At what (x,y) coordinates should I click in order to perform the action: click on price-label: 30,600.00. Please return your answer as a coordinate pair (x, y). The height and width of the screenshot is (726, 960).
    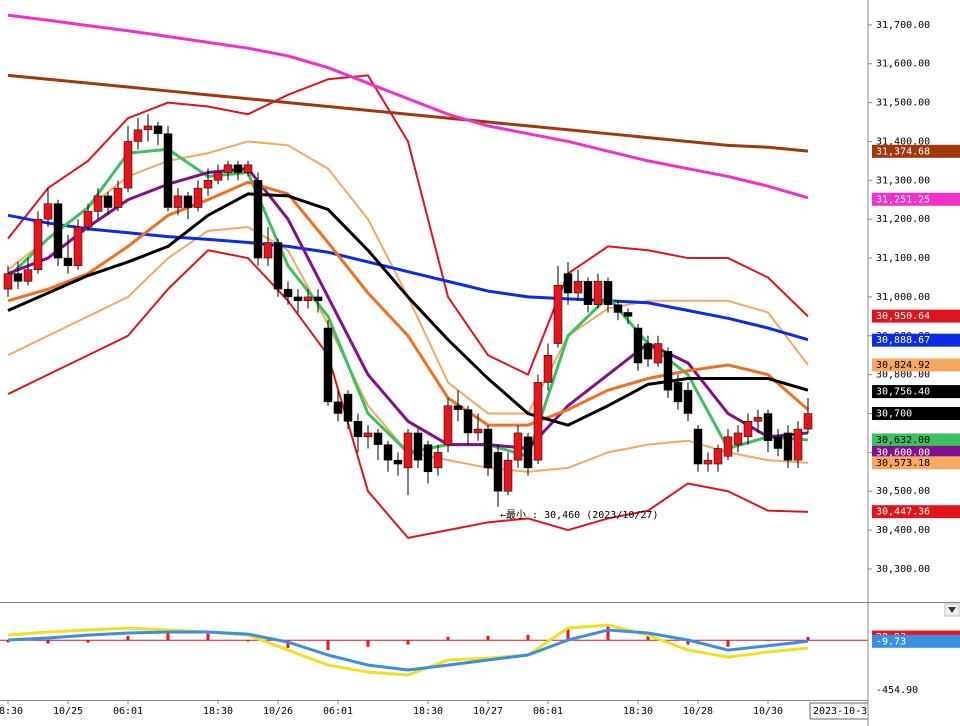
    Looking at the image, I should click on (903, 452).